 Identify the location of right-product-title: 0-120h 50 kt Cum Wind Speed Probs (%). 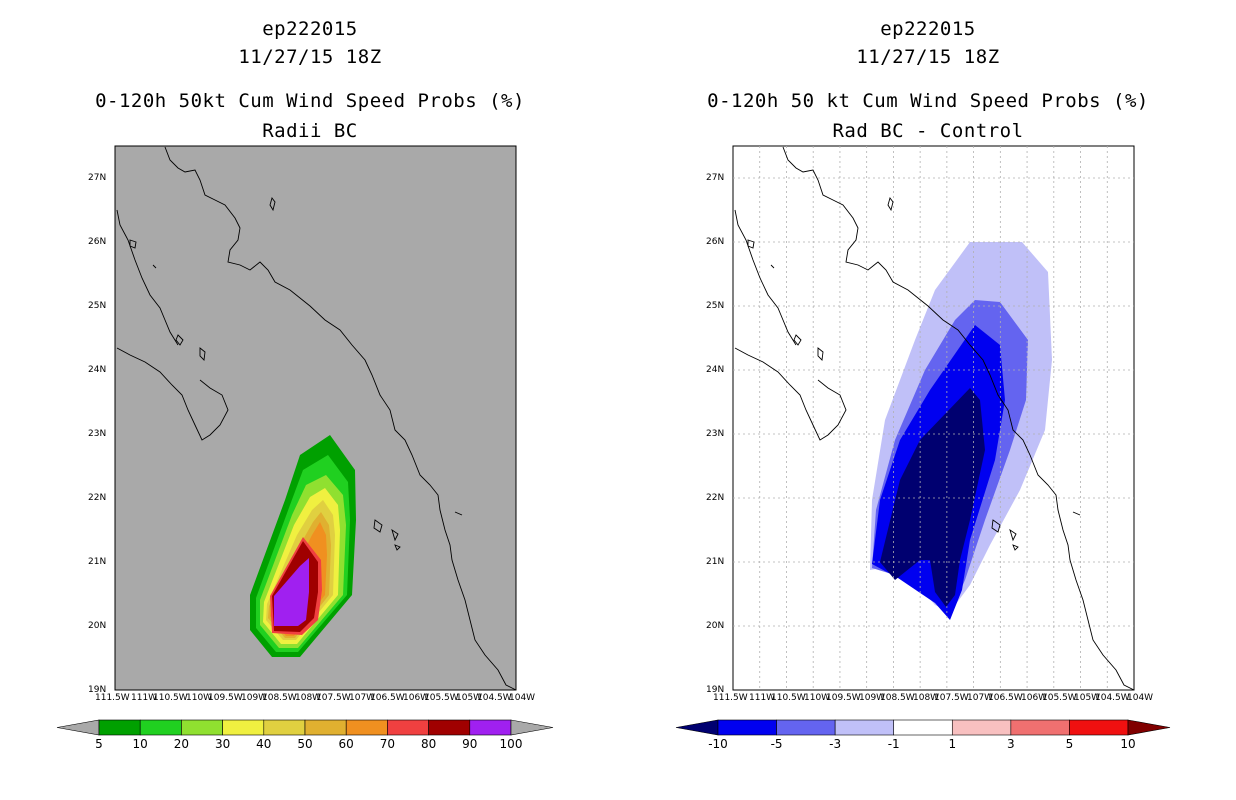
(928, 101).